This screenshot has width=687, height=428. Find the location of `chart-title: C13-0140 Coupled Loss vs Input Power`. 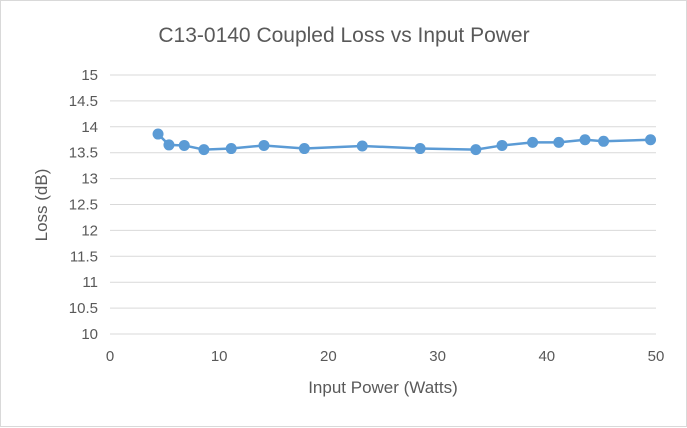

chart-title: C13-0140 Coupled Loss vs Input Power is located at coordinates (343, 35).